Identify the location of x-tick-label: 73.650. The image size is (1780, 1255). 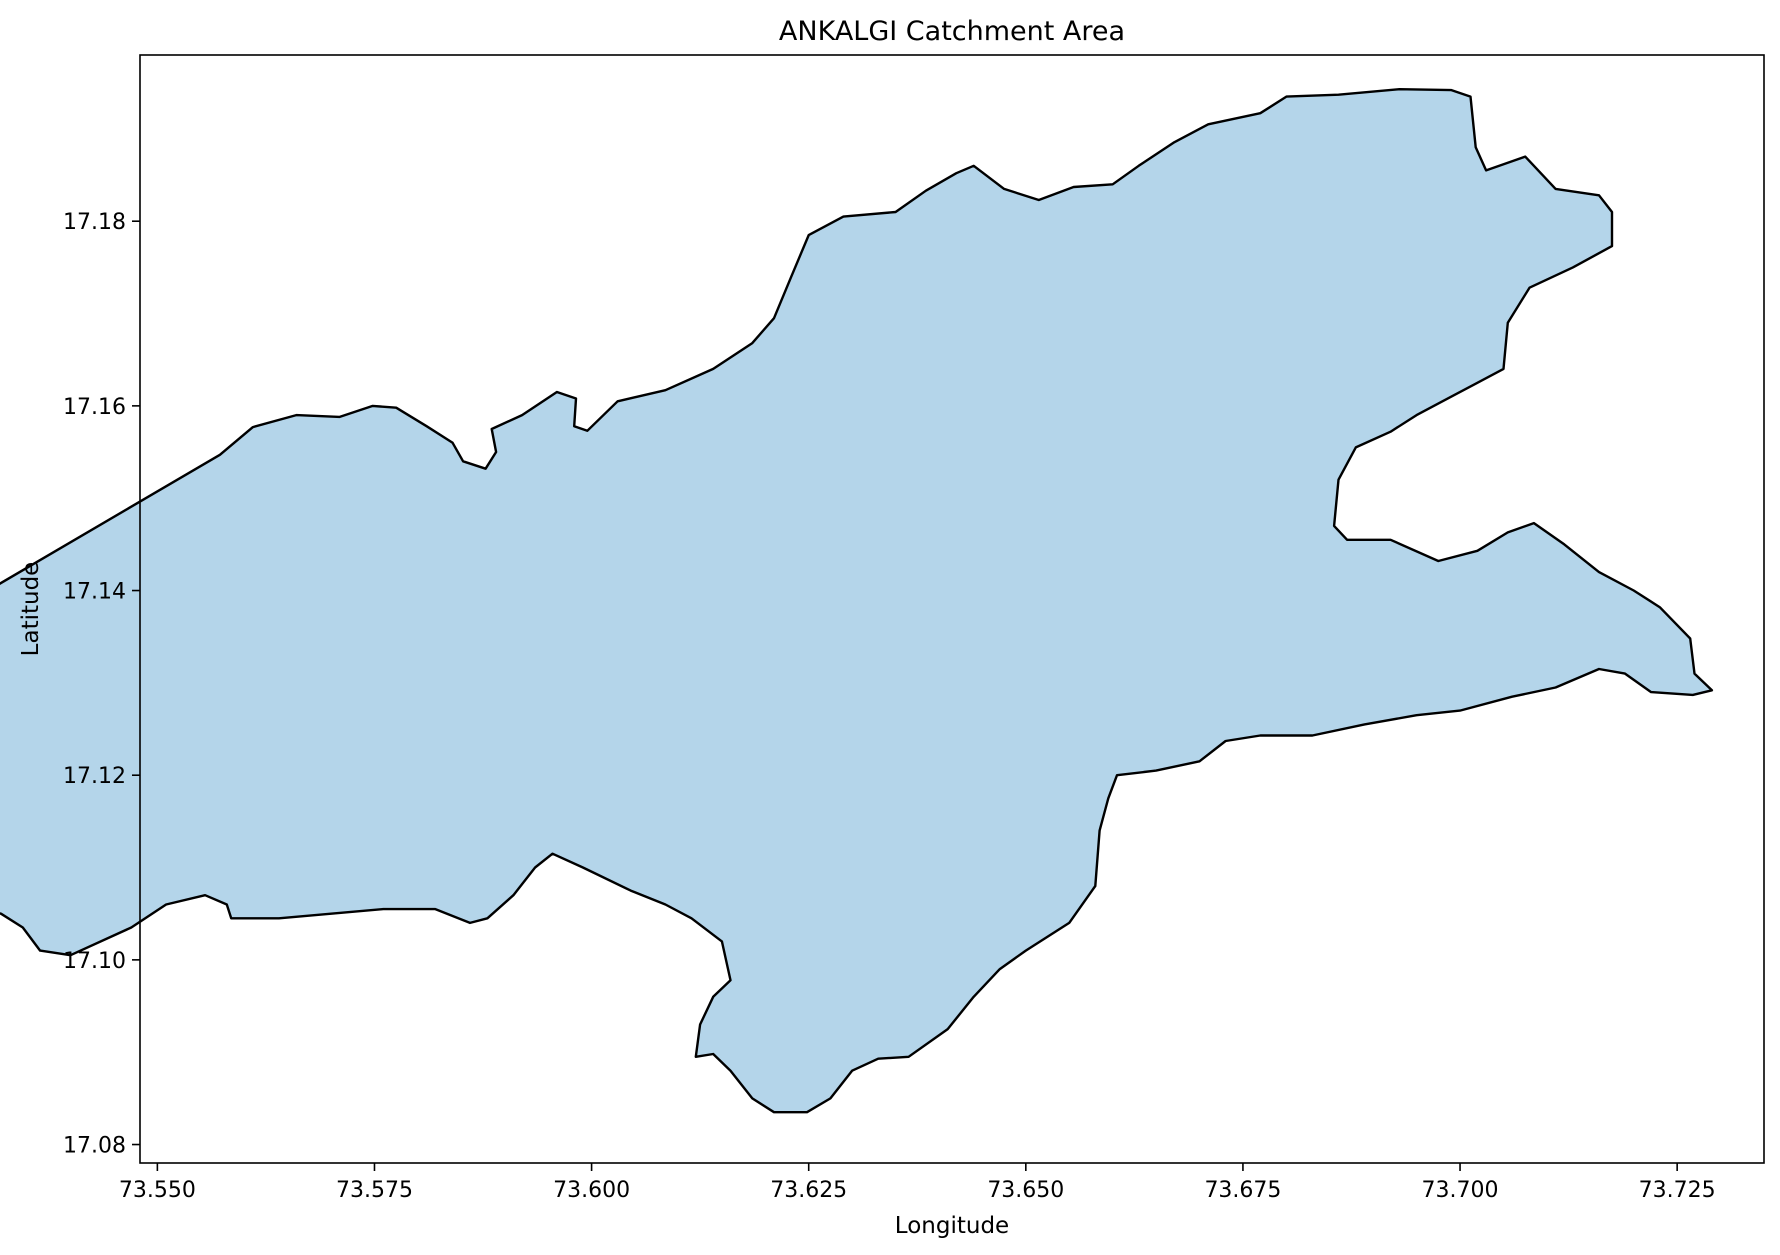
(1025, 1190).